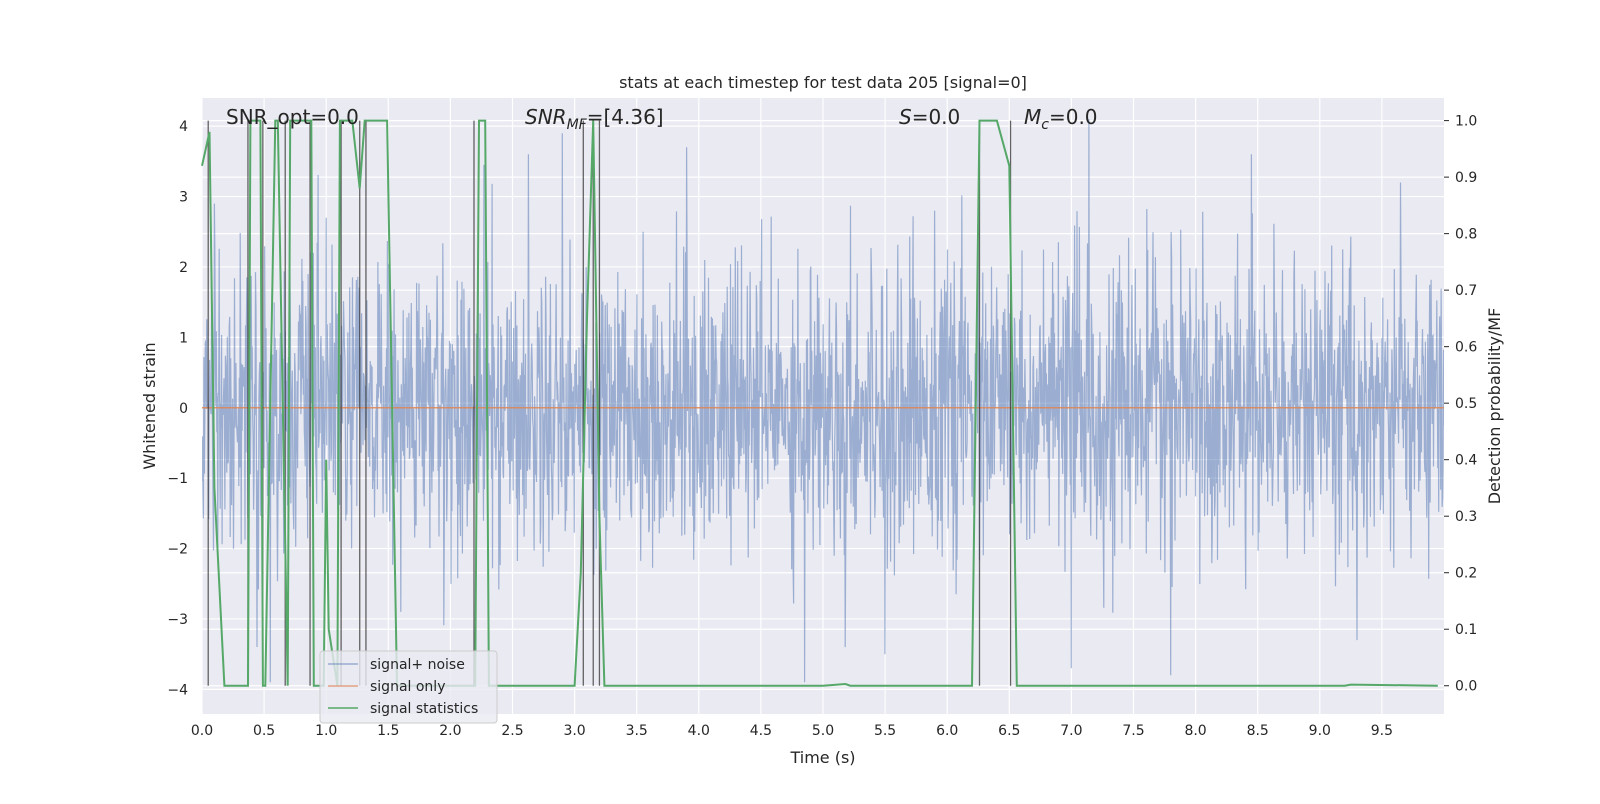 The width and height of the screenshot is (1600, 804). What do you see at coordinates (450, 731) in the screenshot?
I see `x-tick-label: 2.0` at bounding box center [450, 731].